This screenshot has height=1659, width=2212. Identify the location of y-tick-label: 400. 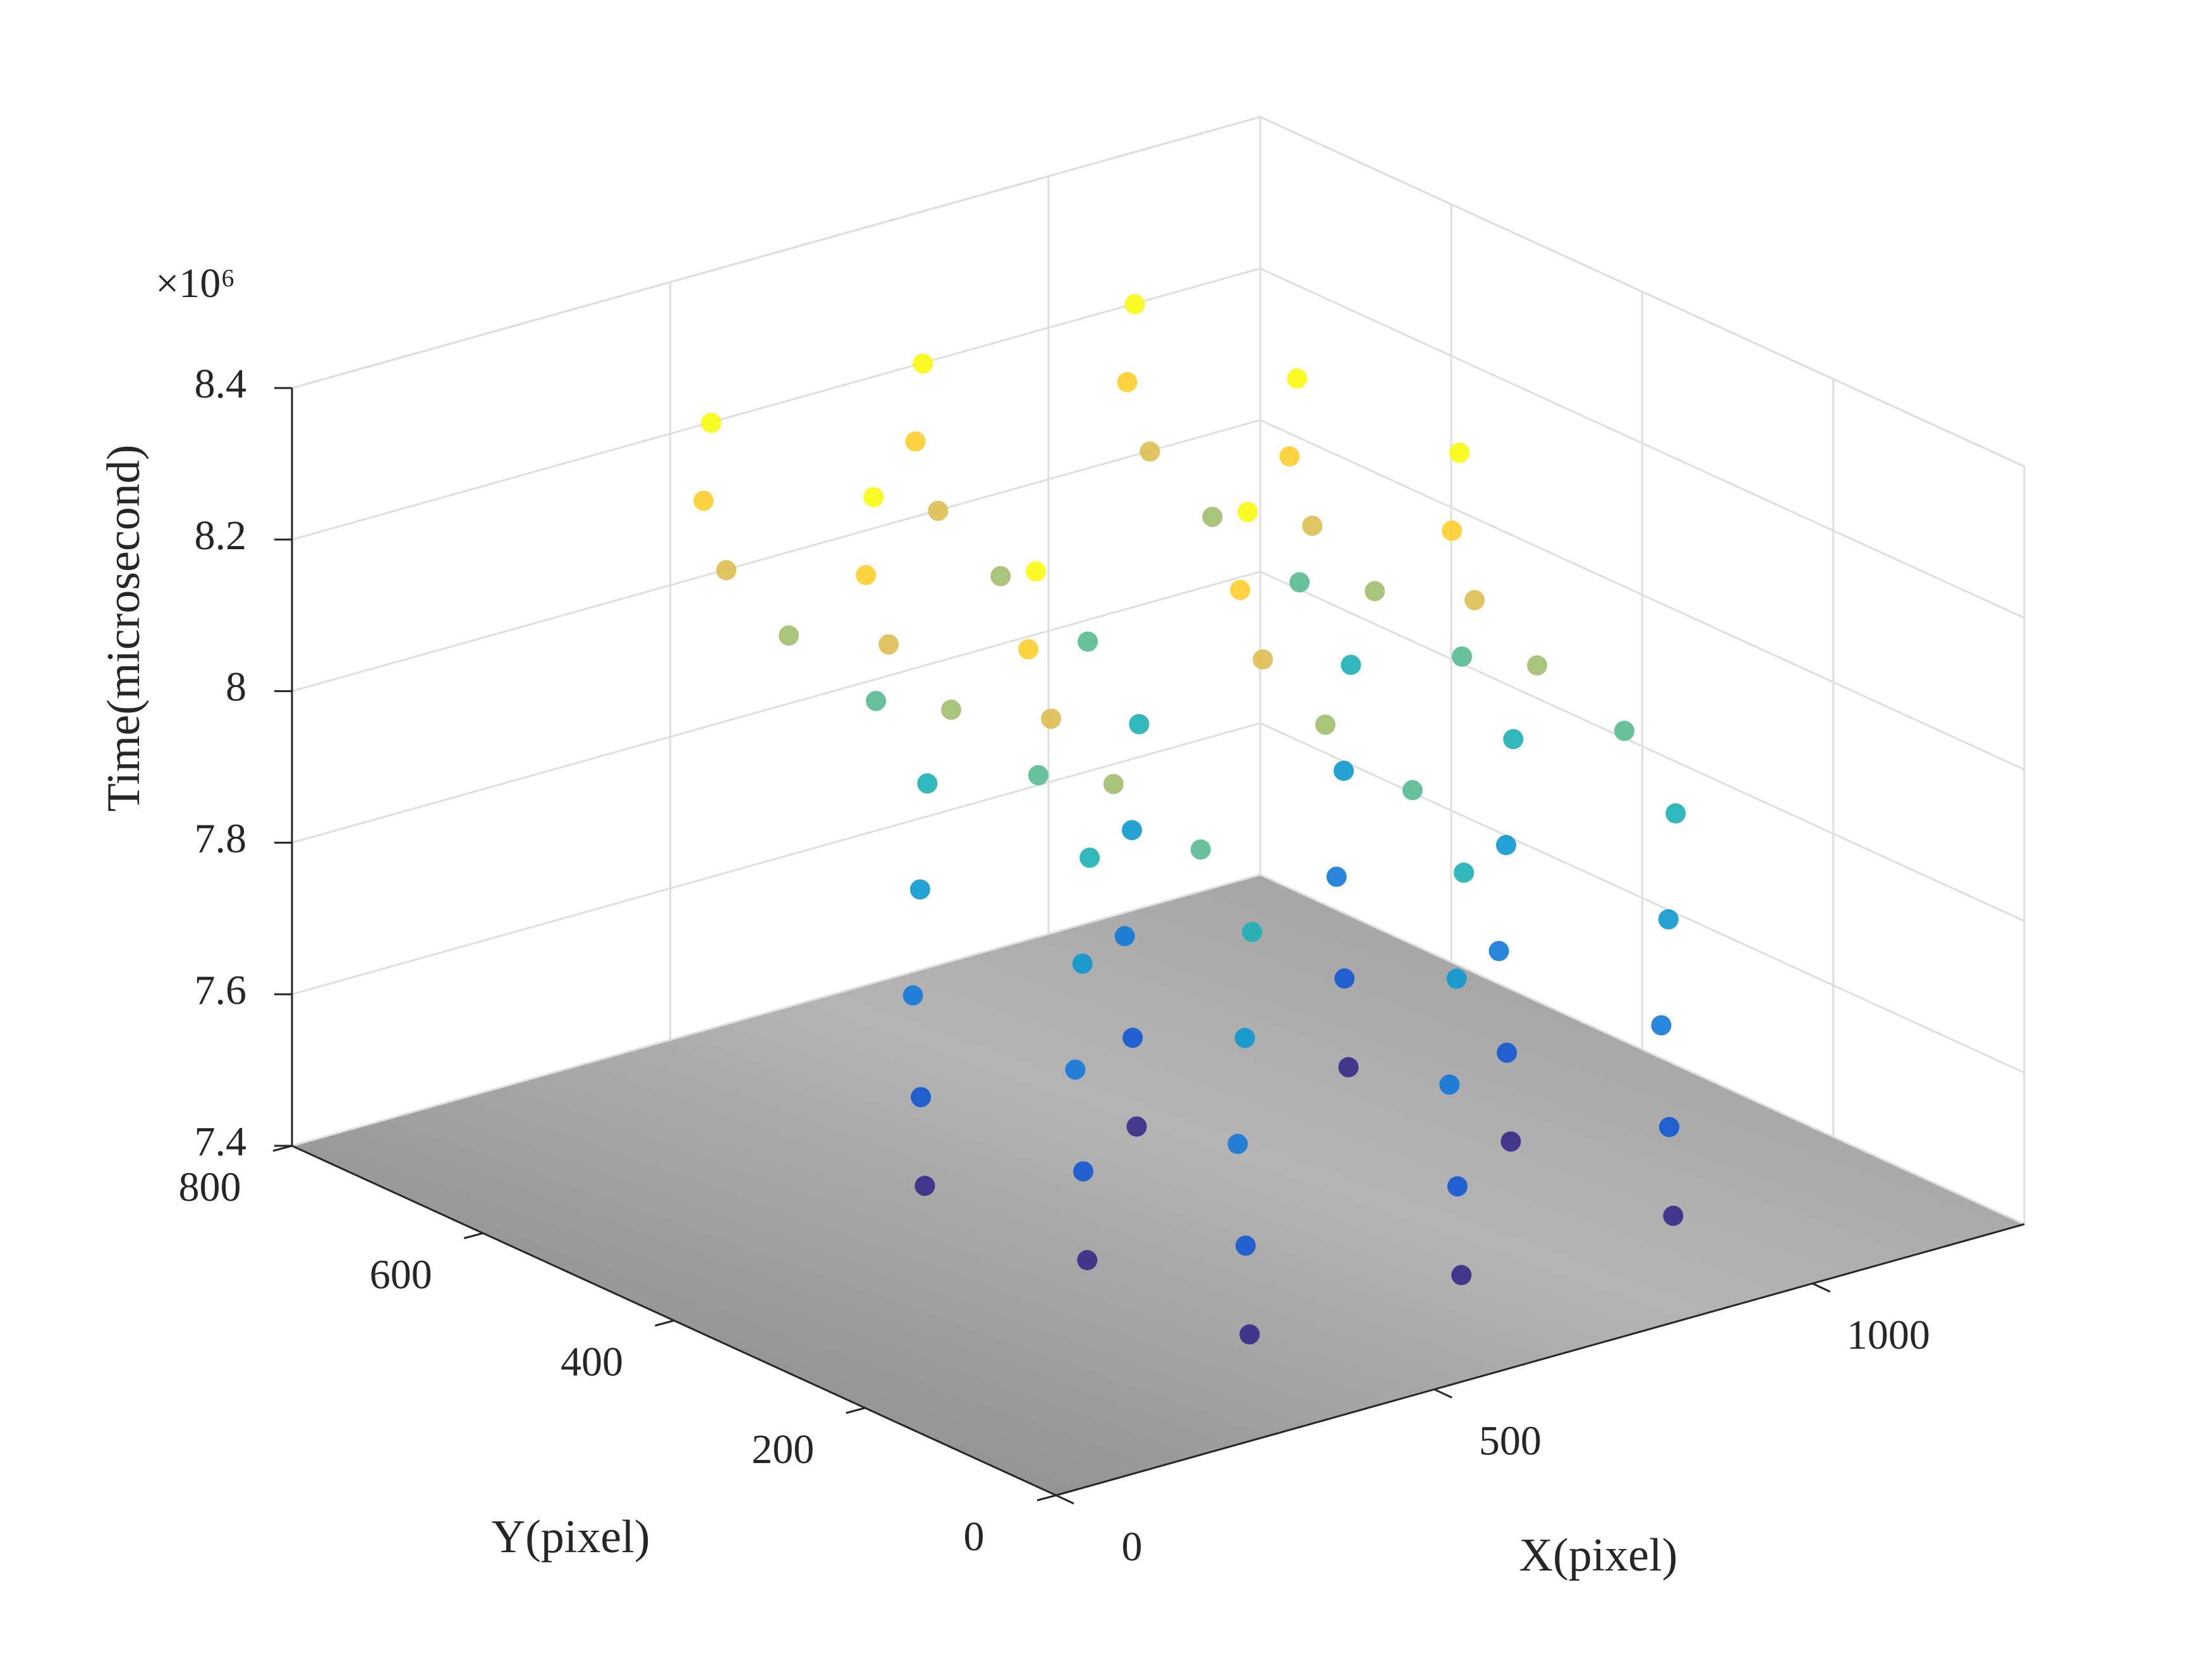
(592, 1362).